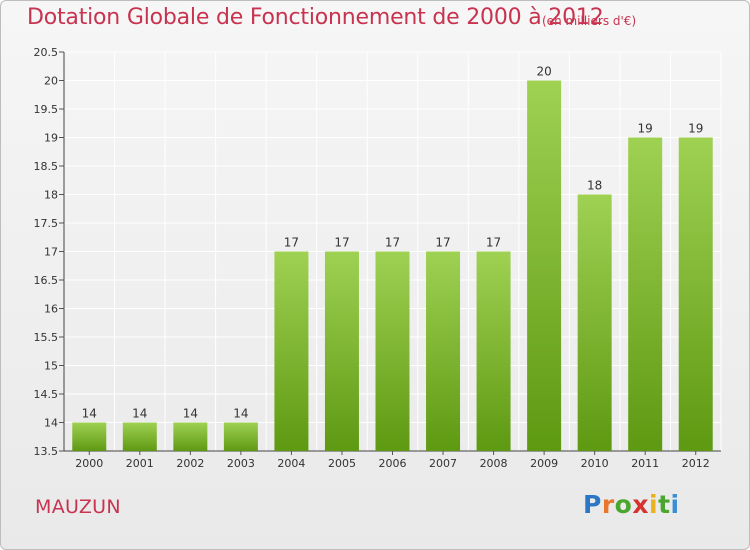 The height and width of the screenshot is (550, 750). What do you see at coordinates (51, 309) in the screenshot?
I see `y-tick-label: 16` at bounding box center [51, 309].